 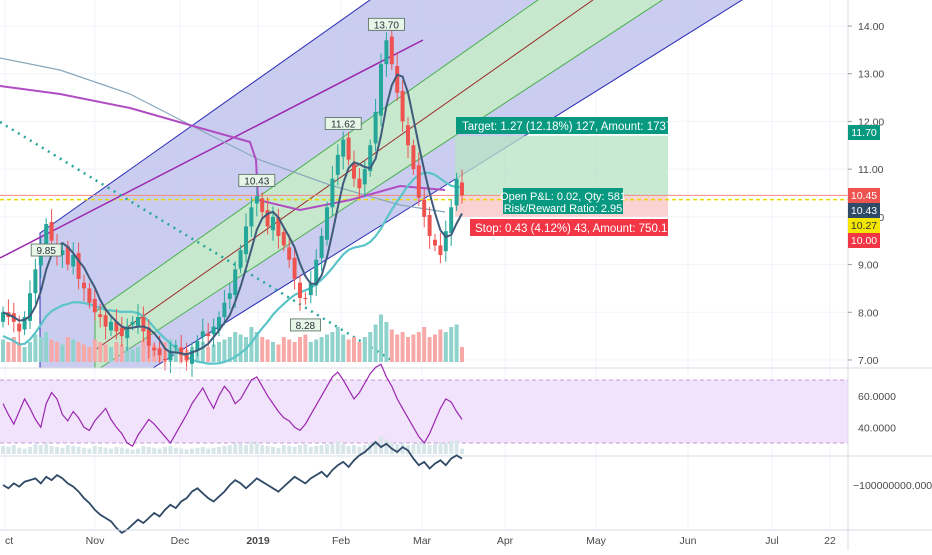 I want to click on candle-value-label: 9.85, so click(x=46, y=250).